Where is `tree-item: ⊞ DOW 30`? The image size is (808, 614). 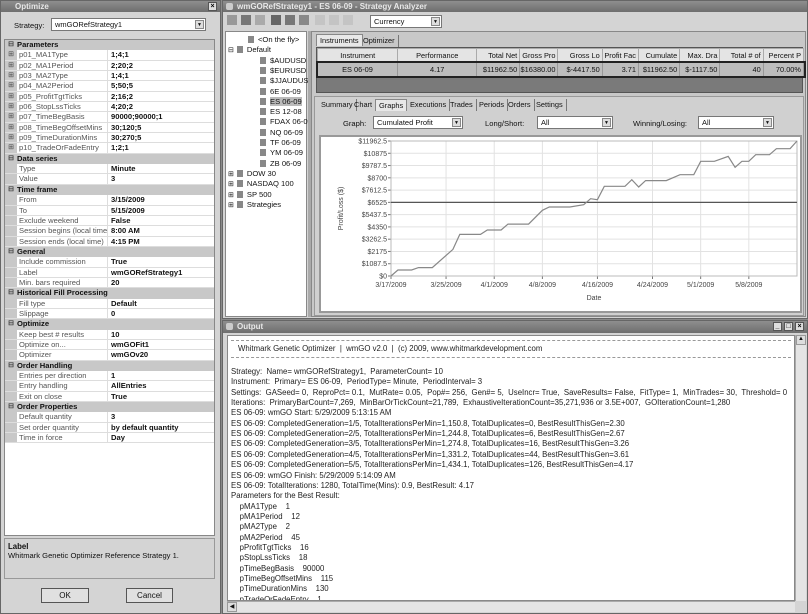 tree-item: ⊞ DOW 30 is located at coordinates (252, 174).